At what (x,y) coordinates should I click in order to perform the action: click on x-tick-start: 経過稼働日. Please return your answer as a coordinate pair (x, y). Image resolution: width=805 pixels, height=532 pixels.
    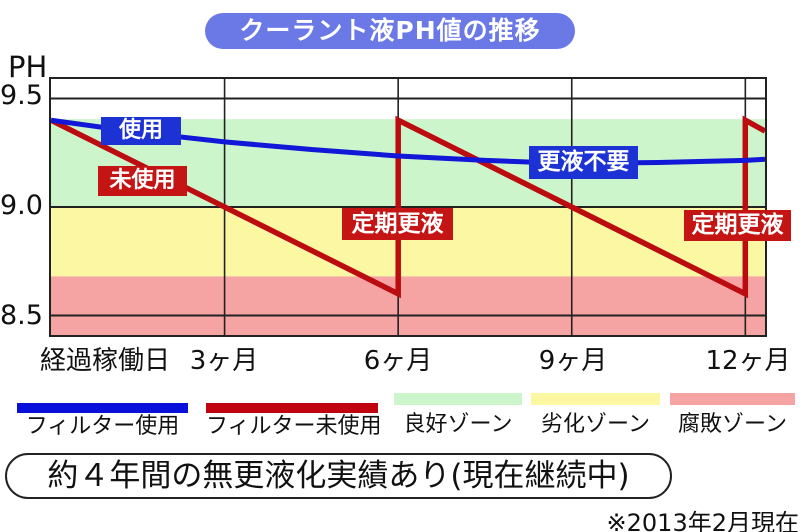
    Looking at the image, I should click on (105, 361).